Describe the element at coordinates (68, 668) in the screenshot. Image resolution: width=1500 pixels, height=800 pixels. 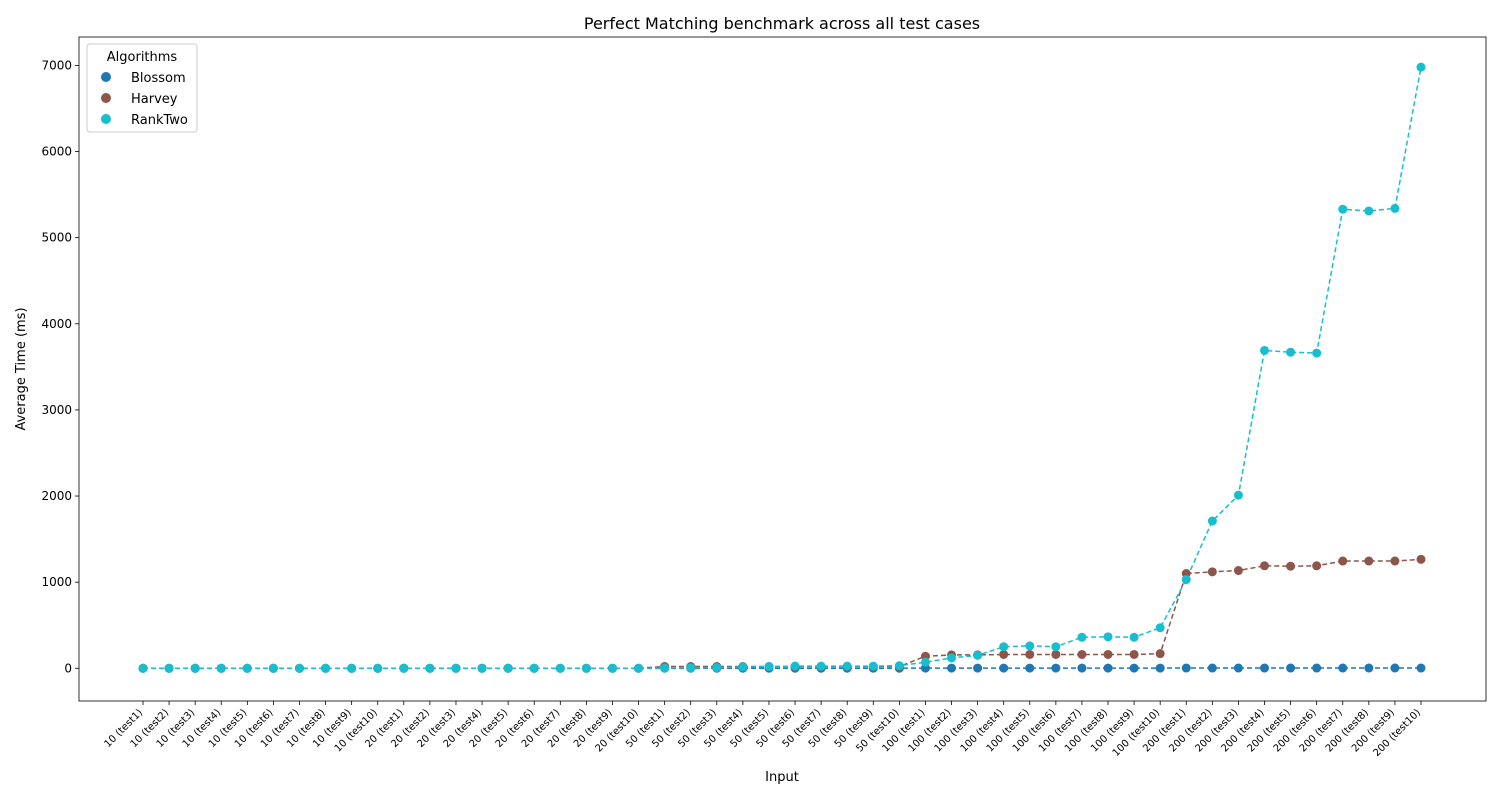
I see `y-tick-label: 0` at that location.